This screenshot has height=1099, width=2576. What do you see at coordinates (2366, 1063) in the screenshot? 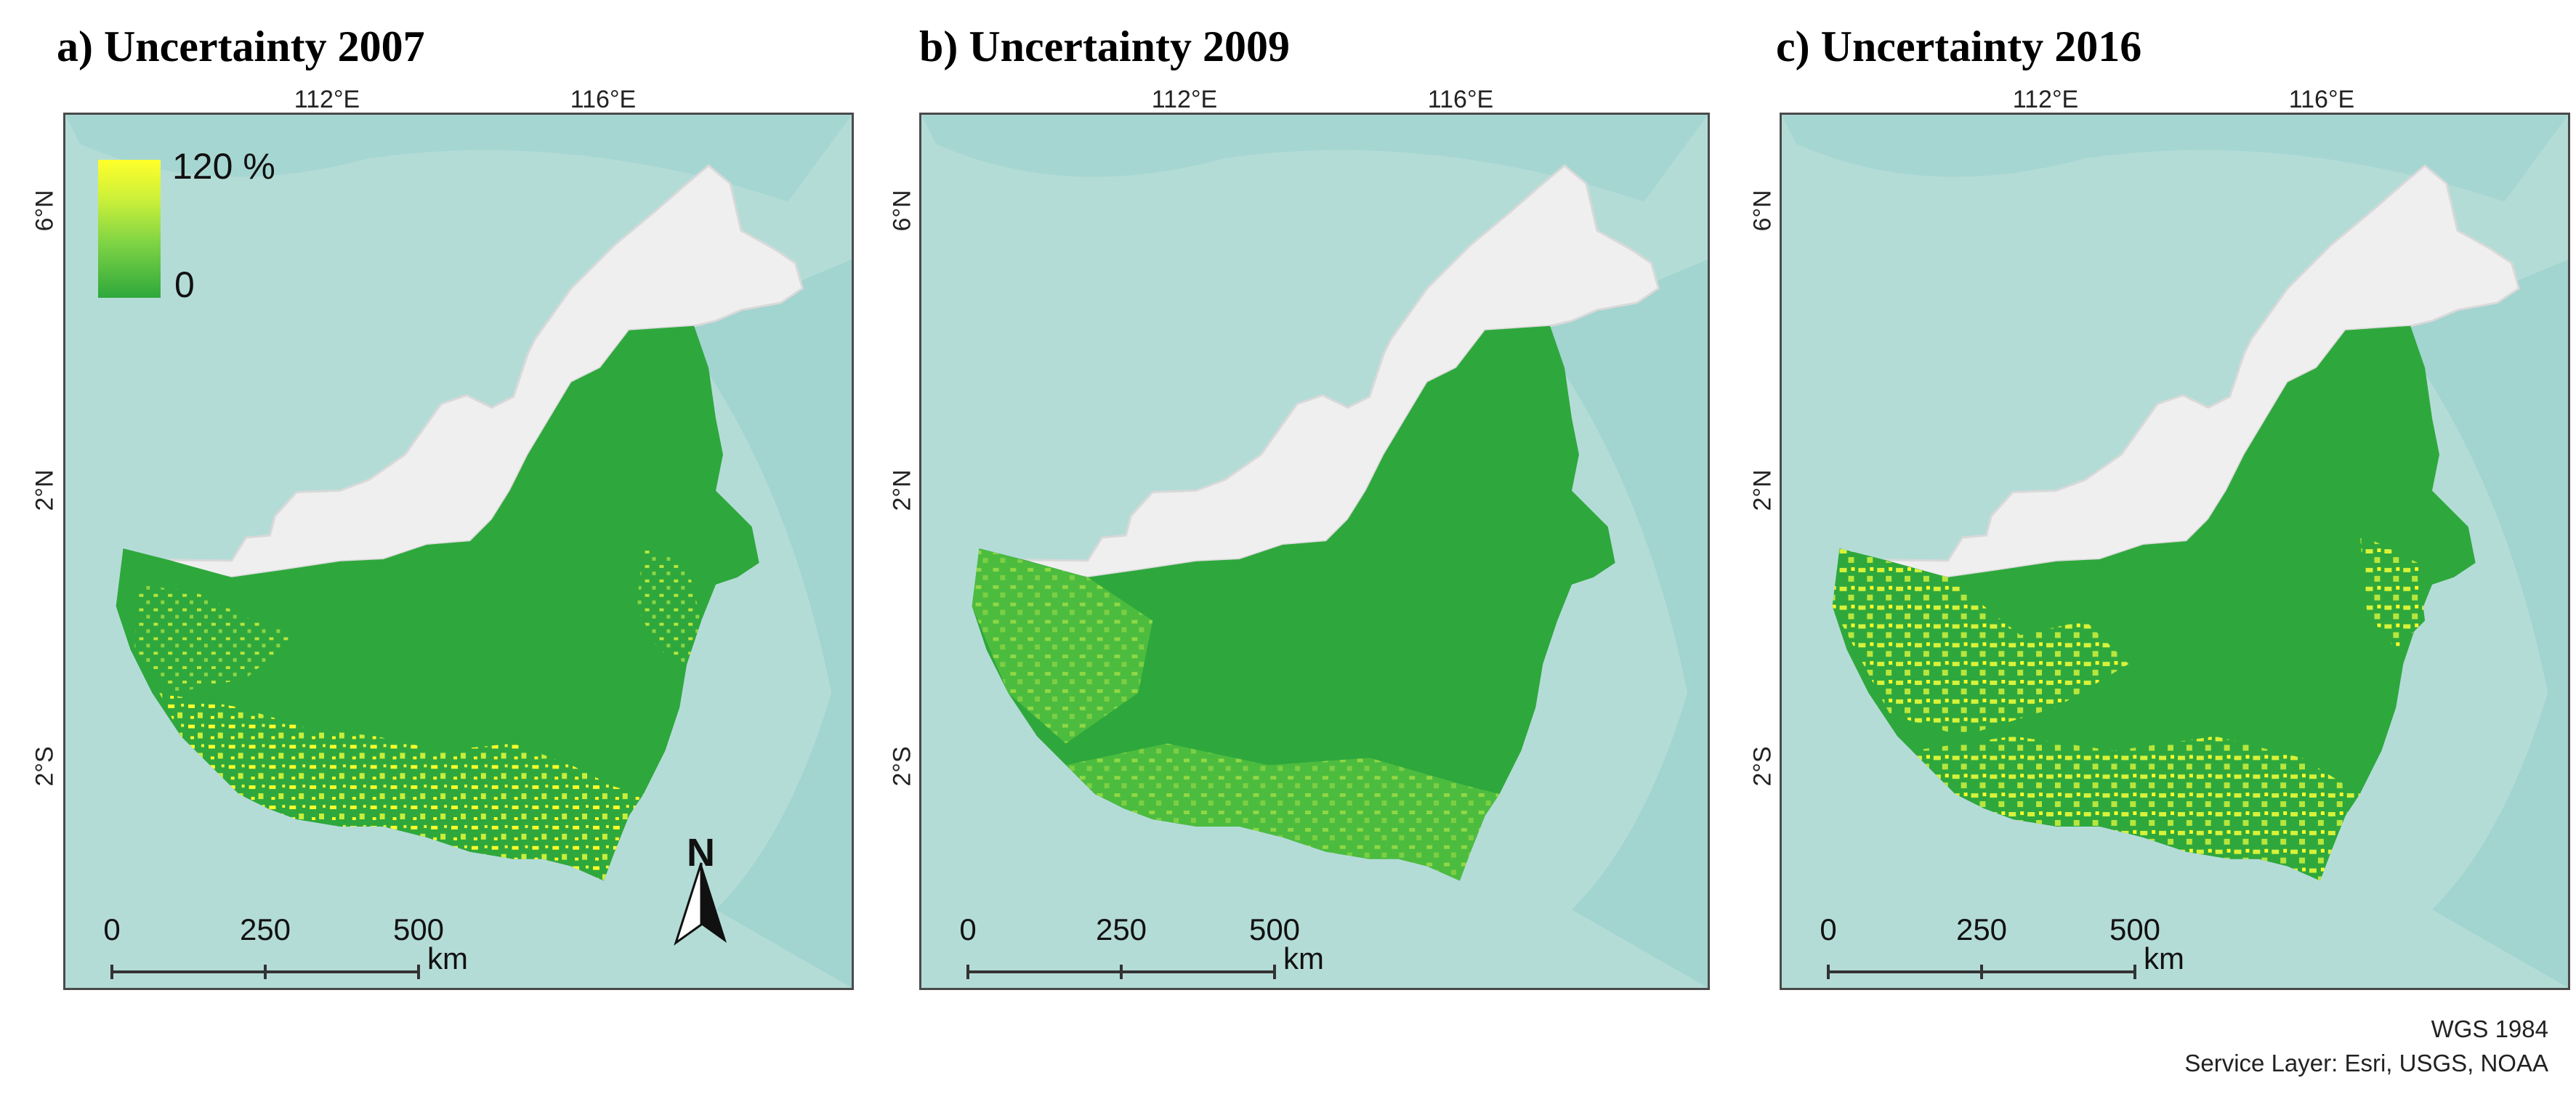
I see `credit-service-layer: Service Layer: Esri, USGS, NOAA` at bounding box center [2366, 1063].